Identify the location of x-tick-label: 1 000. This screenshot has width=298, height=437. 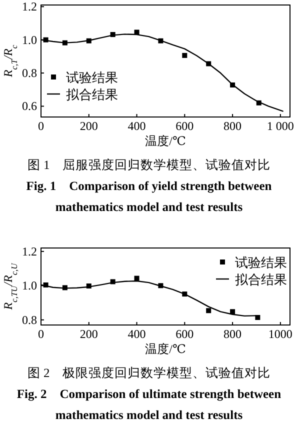
(280, 126).